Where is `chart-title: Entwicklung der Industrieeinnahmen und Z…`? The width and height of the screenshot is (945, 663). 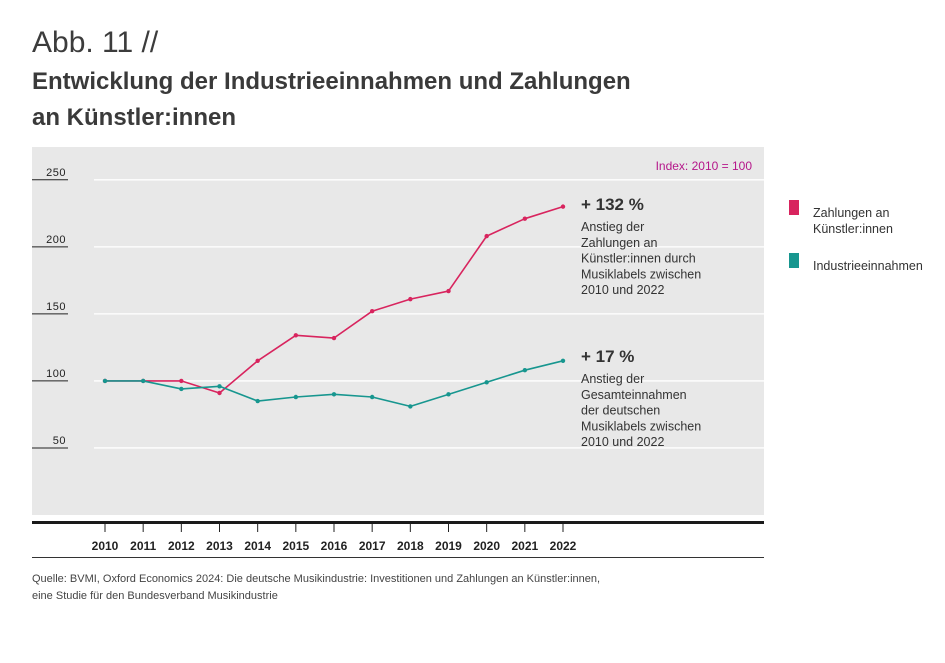 chart-title: Entwicklung der Industrieeinnahmen und Z… is located at coordinates (352, 100).